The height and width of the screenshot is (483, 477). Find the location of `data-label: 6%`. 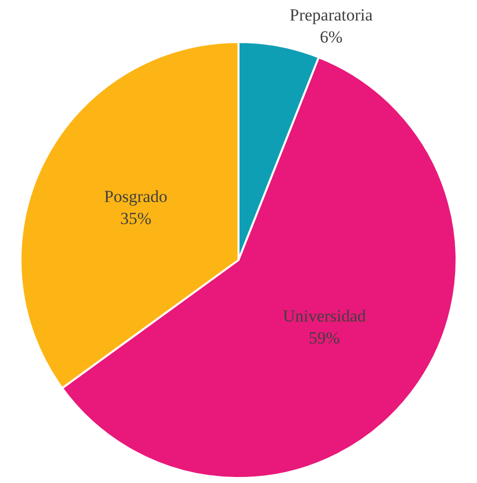

data-label: 6% is located at coordinates (331, 37).